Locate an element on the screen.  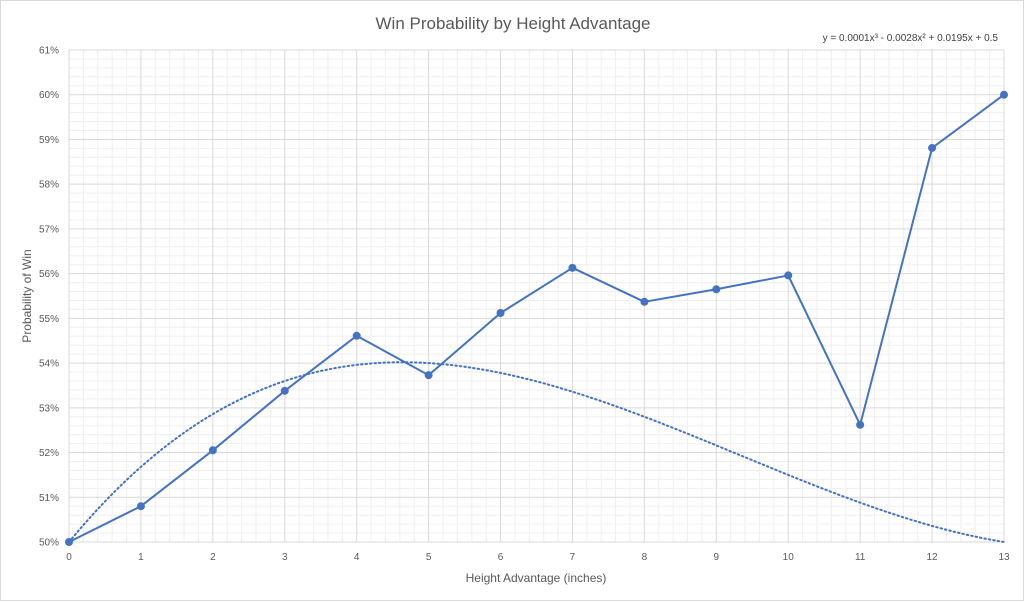
x-tick-label: 9 is located at coordinates (717, 557).